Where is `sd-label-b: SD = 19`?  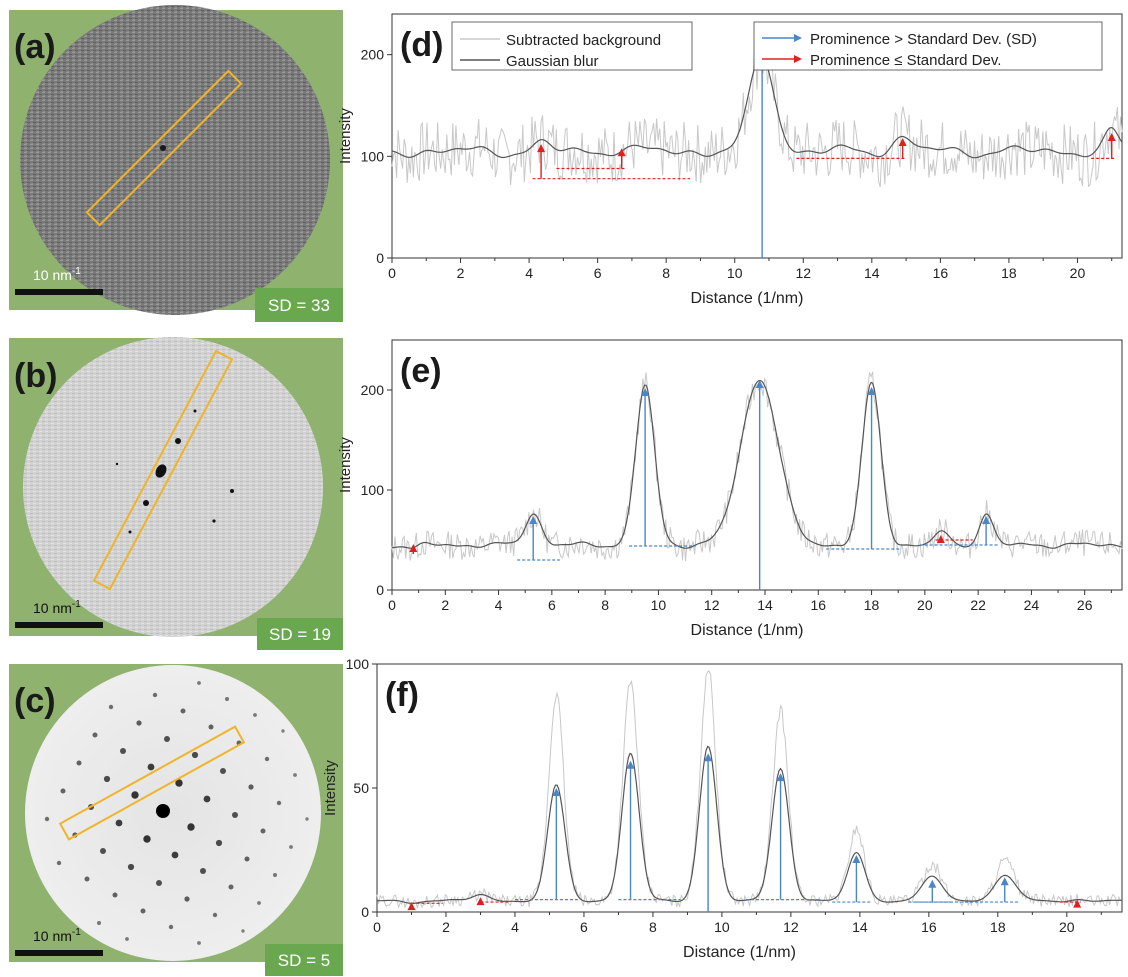 sd-label-b: SD = 19 is located at coordinates (300, 634).